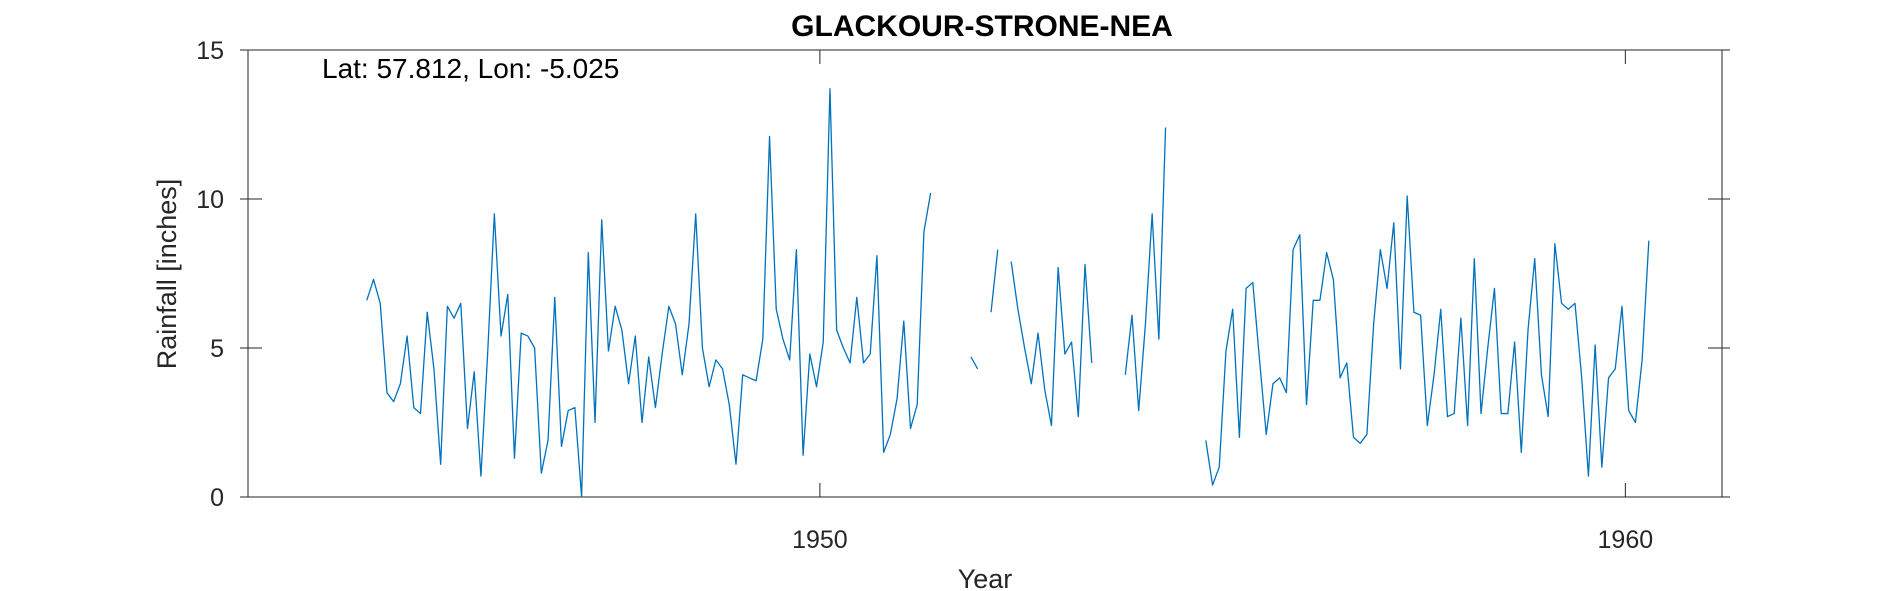 This screenshot has height=591, width=1890. I want to click on y-tick-label: 0, so click(217, 498).